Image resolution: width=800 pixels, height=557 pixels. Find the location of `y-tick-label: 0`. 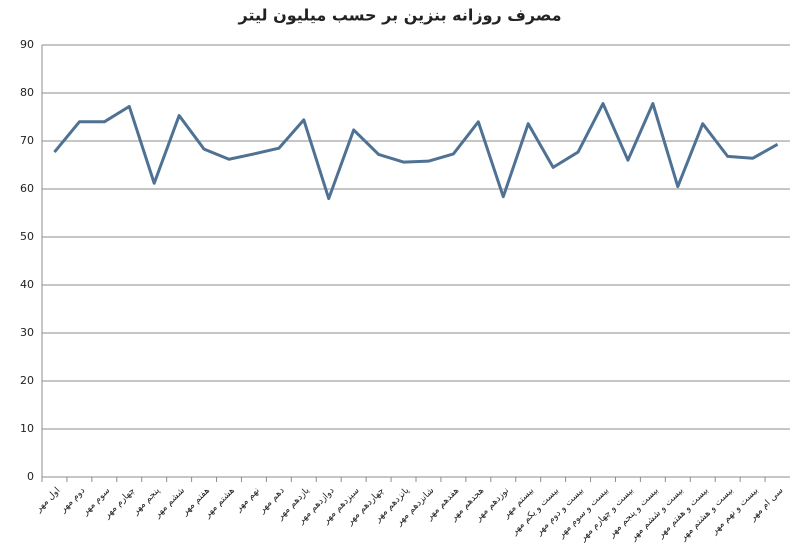

y-tick-label: 0 is located at coordinates (30, 476).